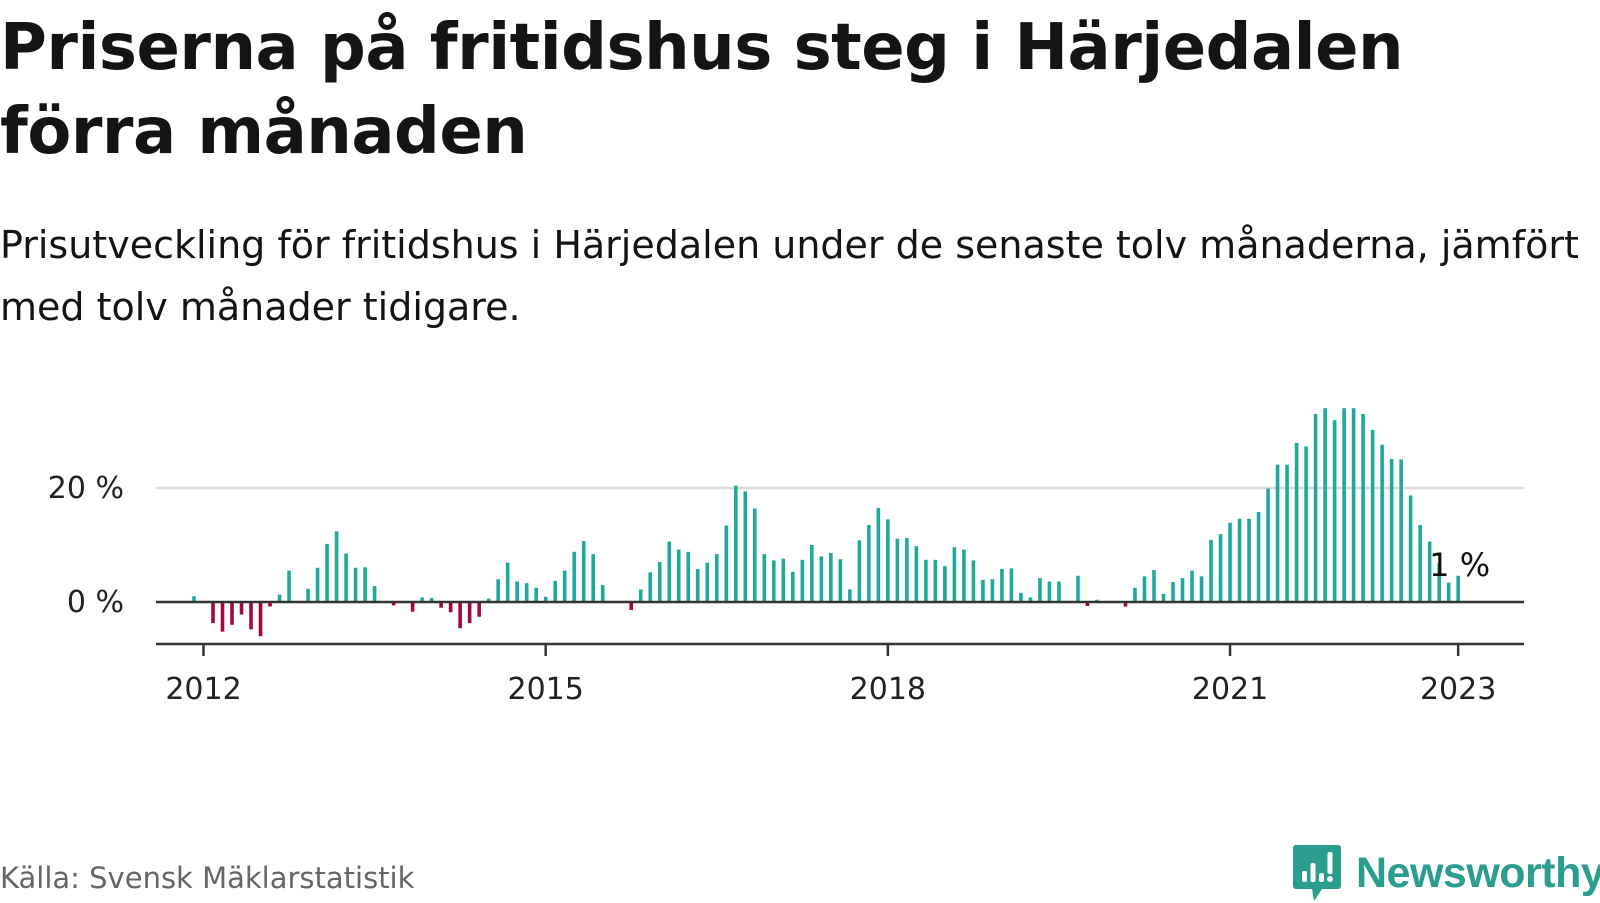 The image size is (1600, 903). I want to click on x-tick-label: 2021, so click(1230, 689).